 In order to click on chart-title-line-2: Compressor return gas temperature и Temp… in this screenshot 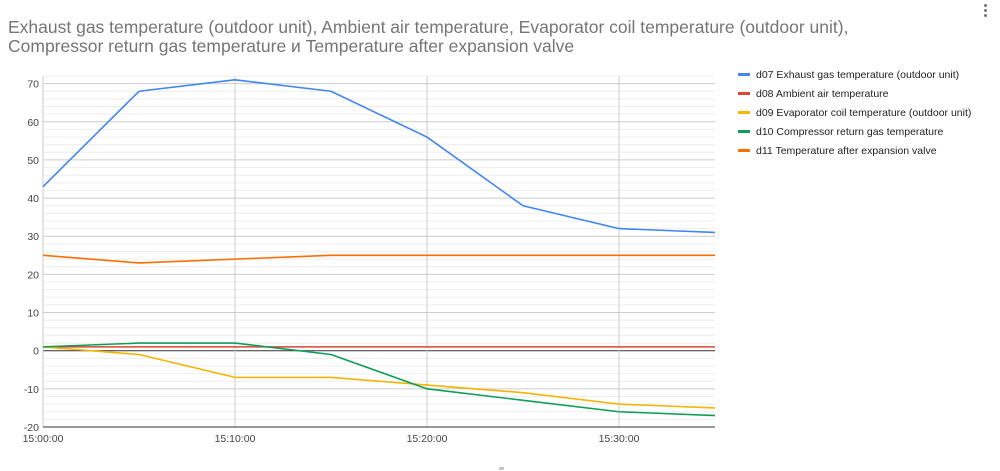, I will do `click(291, 46)`.